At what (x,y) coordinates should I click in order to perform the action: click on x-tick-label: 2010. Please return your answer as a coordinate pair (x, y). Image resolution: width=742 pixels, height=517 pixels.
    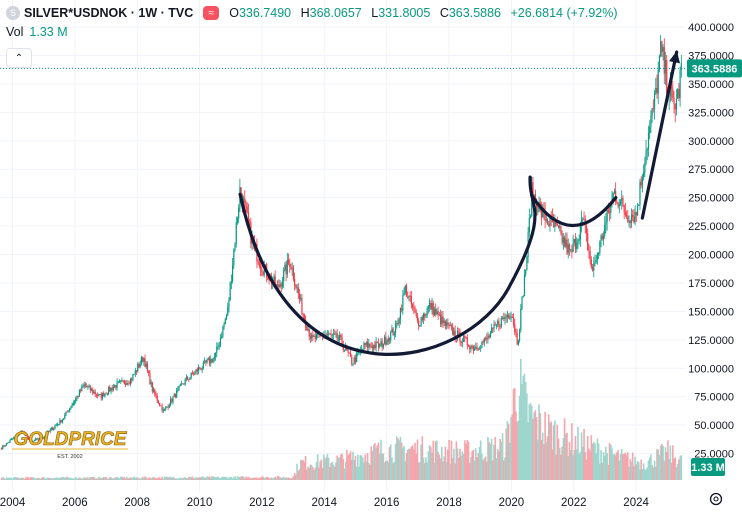
    Looking at the image, I should click on (200, 503).